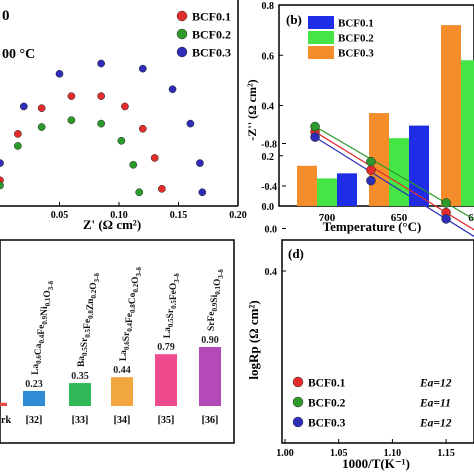 The image size is (474, 474). What do you see at coordinates (285, 453) in the screenshot?
I see `panel-d-x-tick-label: 1.00` at bounding box center [285, 453].